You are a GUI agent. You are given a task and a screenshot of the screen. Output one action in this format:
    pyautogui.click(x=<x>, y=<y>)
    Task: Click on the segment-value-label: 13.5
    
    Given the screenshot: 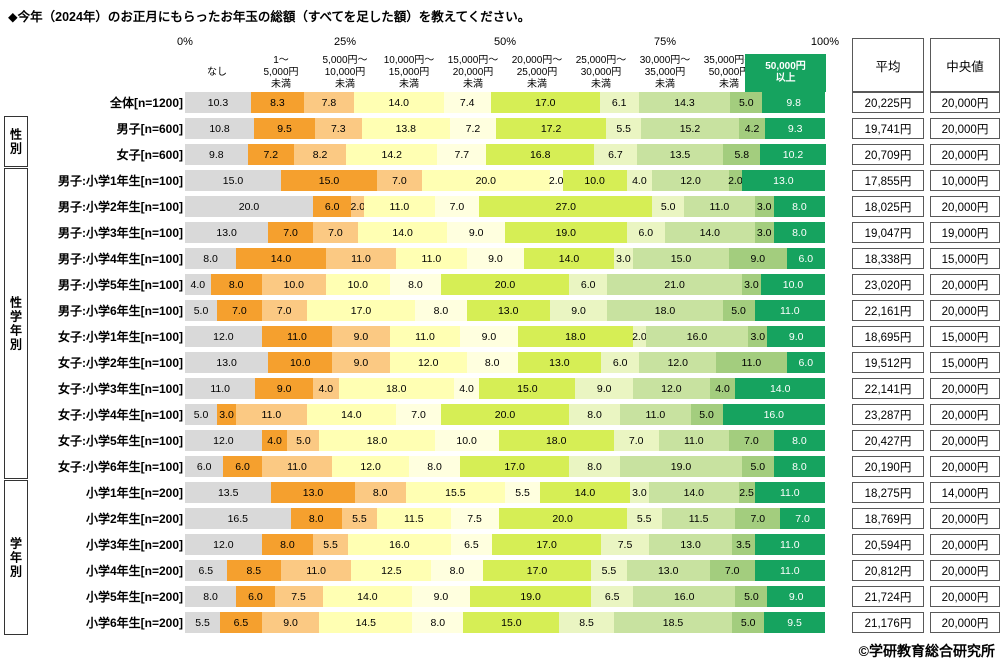 What is the action you would take?
    pyautogui.click(x=228, y=492)
    